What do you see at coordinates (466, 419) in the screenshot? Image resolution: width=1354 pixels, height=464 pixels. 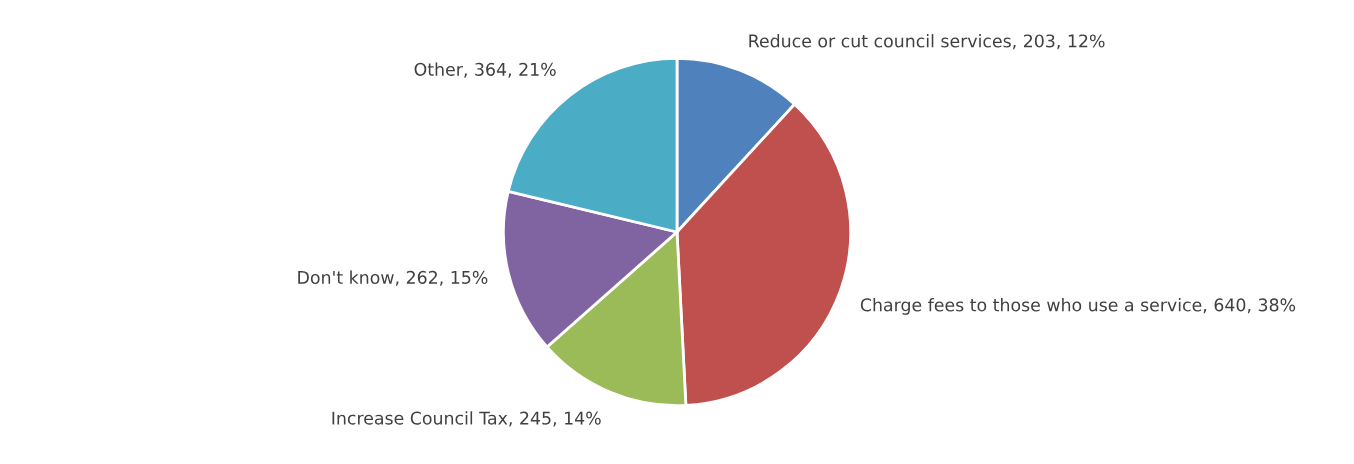 I see `slice-label: Increase Council Tax, 245, 14%` at bounding box center [466, 419].